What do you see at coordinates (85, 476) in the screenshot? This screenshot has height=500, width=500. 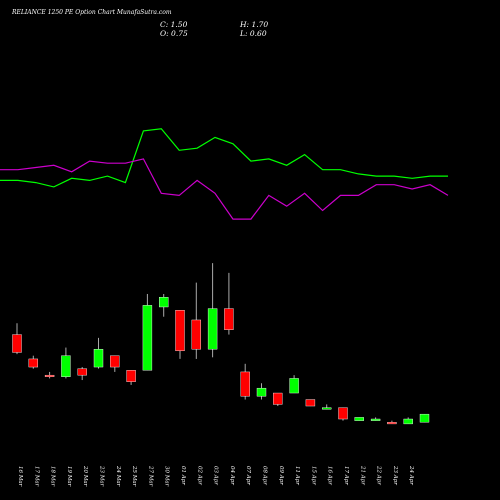 I see `x-tick-label: 20 Mar` at bounding box center [85, 476].